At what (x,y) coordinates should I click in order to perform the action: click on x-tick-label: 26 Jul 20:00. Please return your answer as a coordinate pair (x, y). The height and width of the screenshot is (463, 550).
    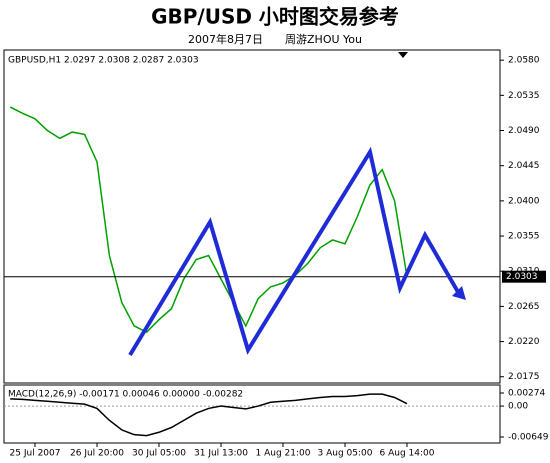
    Looking at the image, I should click on (97, 454).